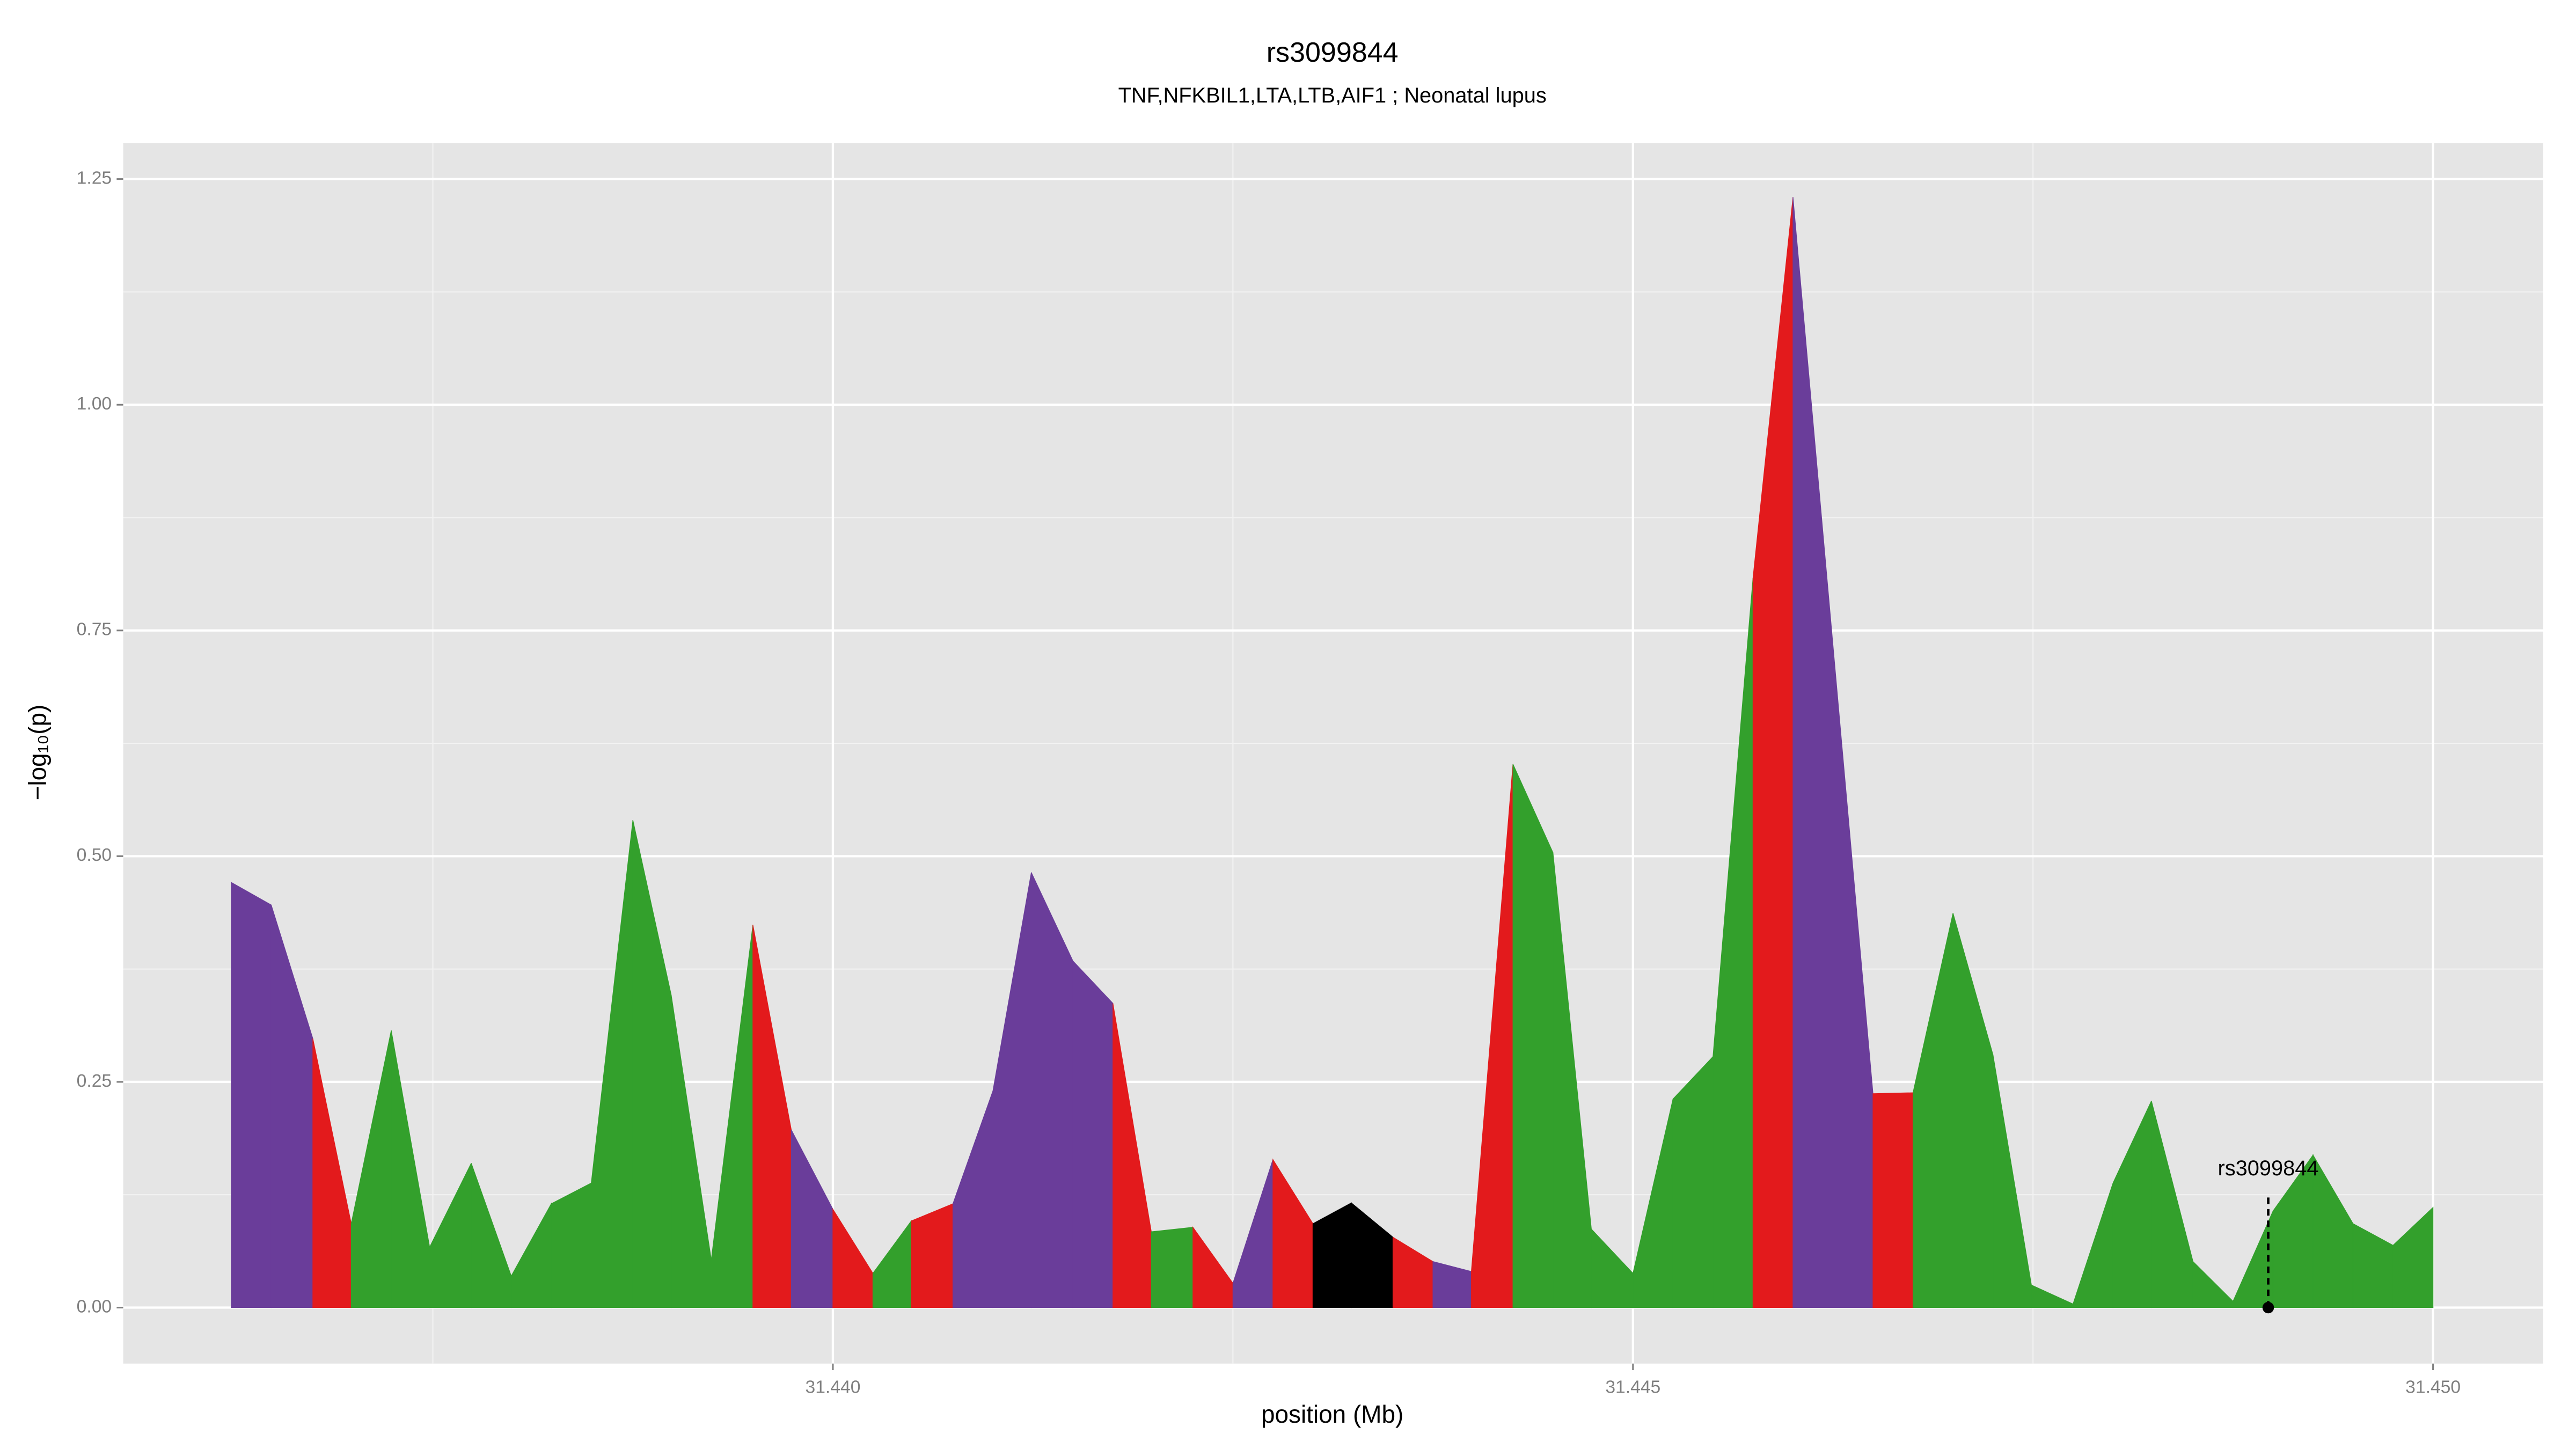 The width and height of the screenshot is (2576, 1449). Describe the element at coordinates (94, 630) in the screenshot. I see `y-tick-label: 0.75` at that location.